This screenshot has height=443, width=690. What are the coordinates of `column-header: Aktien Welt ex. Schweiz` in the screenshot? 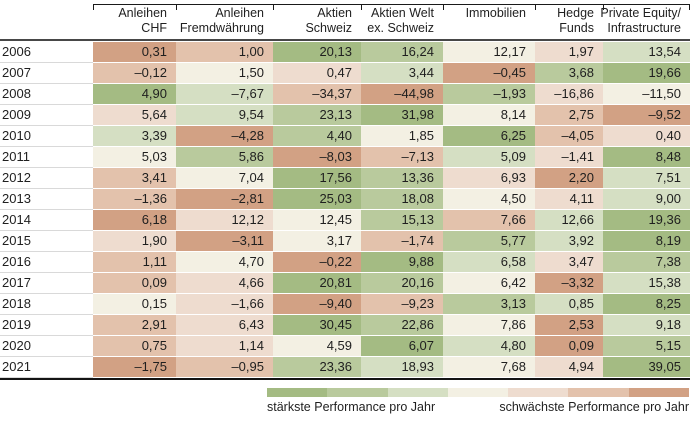 It's located at (400, 20).